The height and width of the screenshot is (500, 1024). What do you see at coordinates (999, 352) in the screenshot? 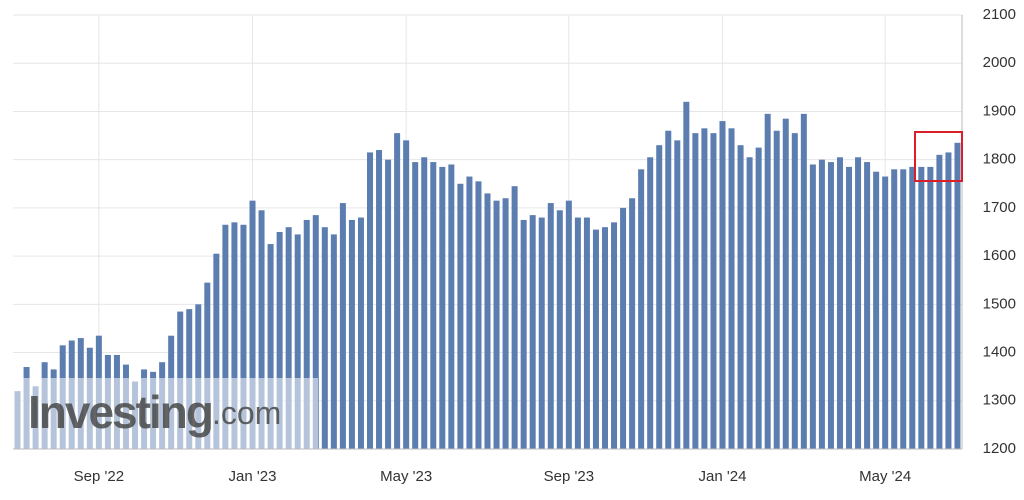
I see `y-tick-label: 1400` at bounding box center [999, 352].